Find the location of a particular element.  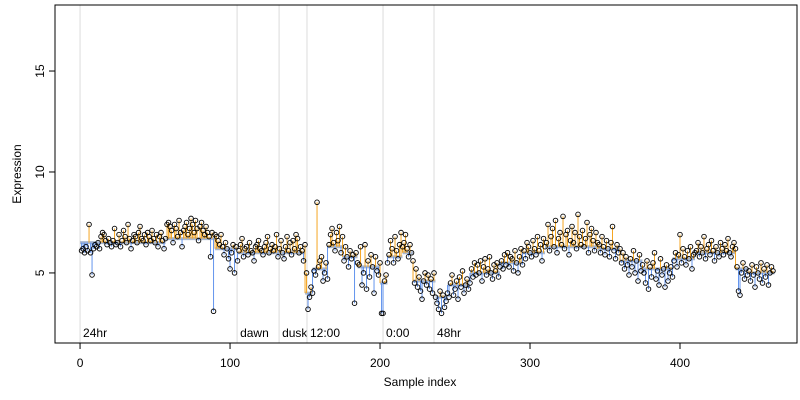

x-tick-label: 300 is located at coordinates (530, 363).